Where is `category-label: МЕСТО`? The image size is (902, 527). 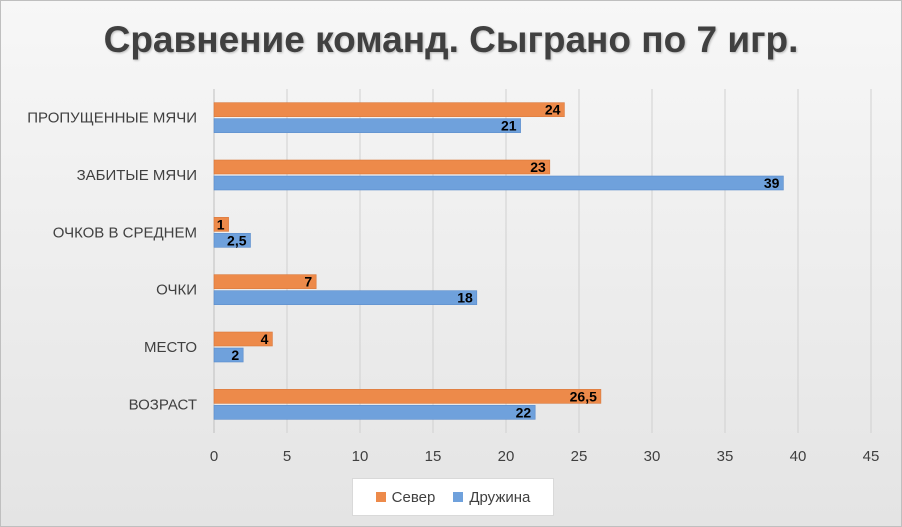 category-label: МЕСТО is located at coordinates (170, 347).